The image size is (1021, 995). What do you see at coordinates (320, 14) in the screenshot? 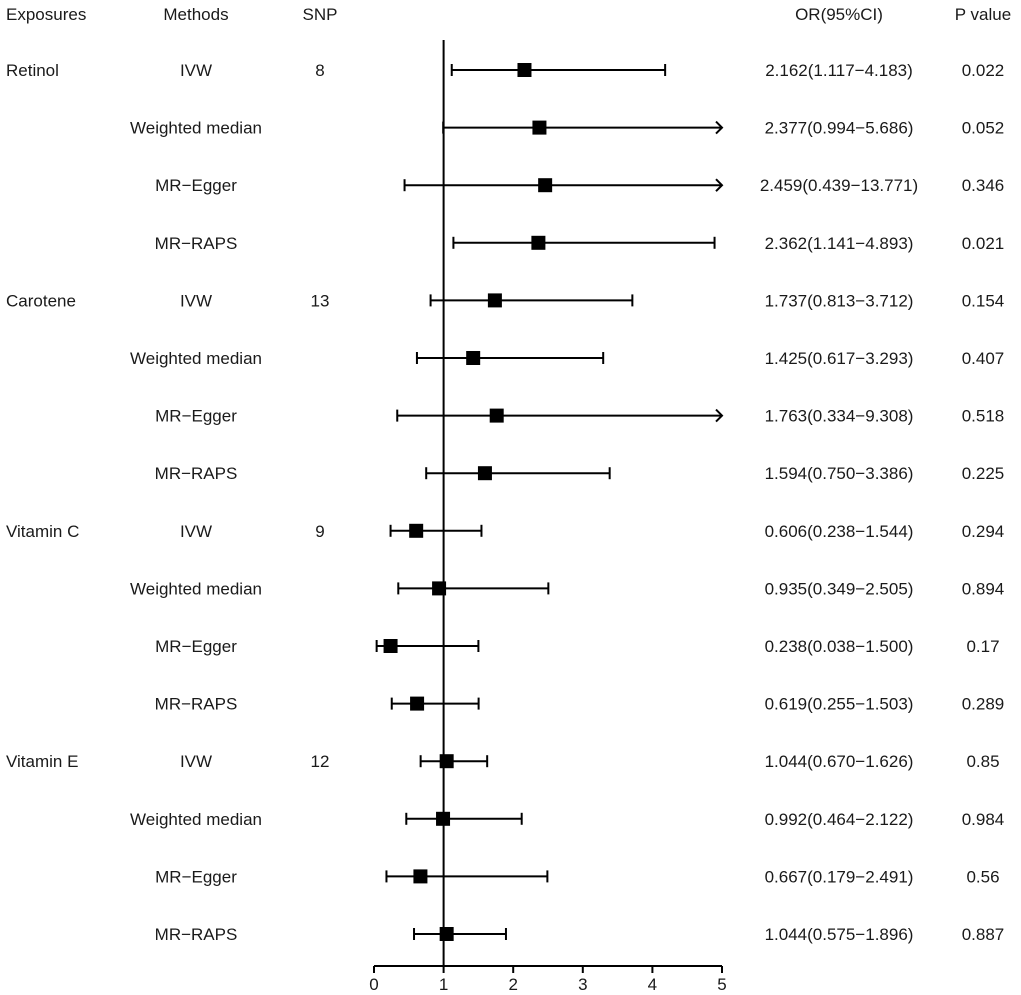
I see `header-snp: SNP` at bounding box center [320, 14].